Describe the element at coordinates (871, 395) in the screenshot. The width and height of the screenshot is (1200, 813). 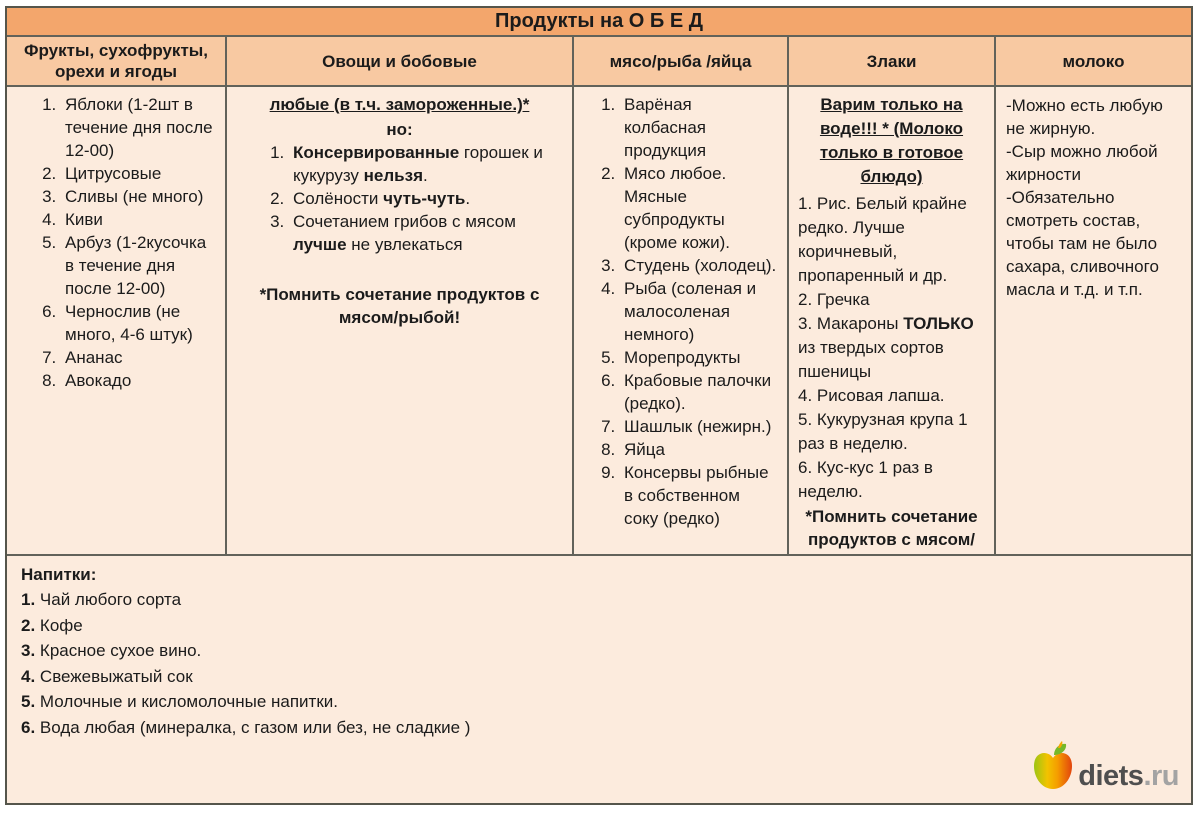
I see `paragraph: 4. Рисовая лапша.` at that location.